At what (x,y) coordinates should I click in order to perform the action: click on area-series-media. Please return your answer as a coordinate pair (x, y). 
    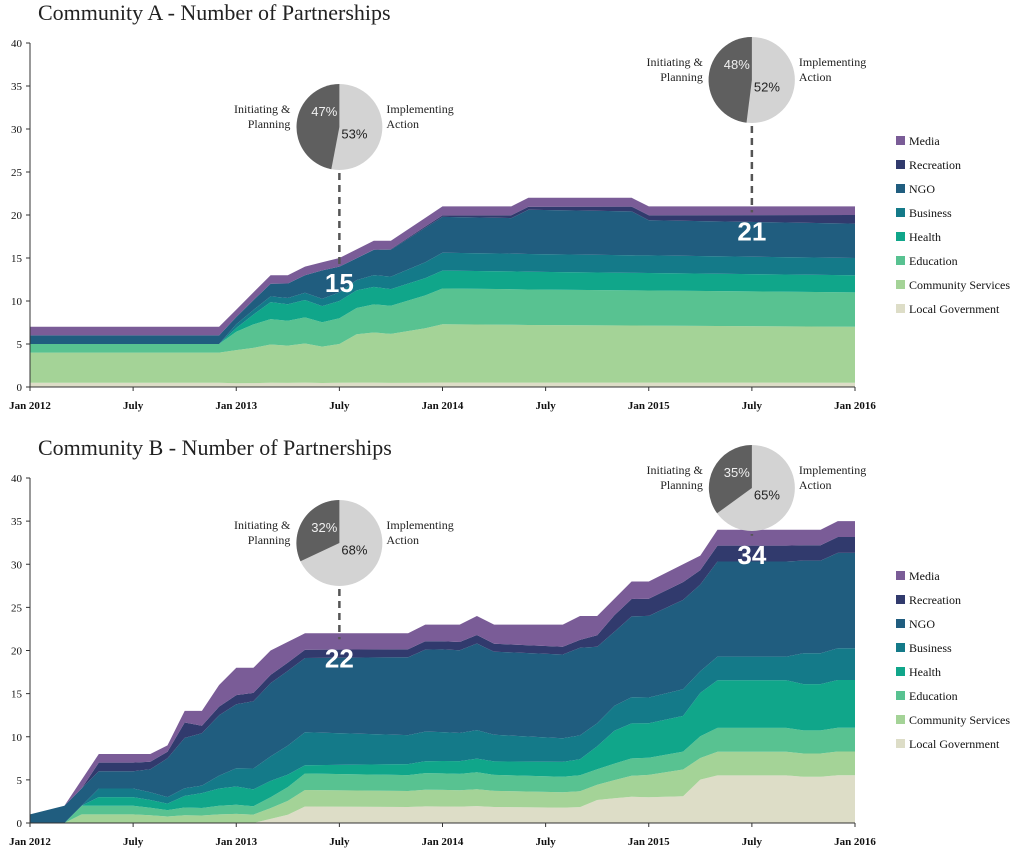
    Looking at the image, I should click on (442, 266).